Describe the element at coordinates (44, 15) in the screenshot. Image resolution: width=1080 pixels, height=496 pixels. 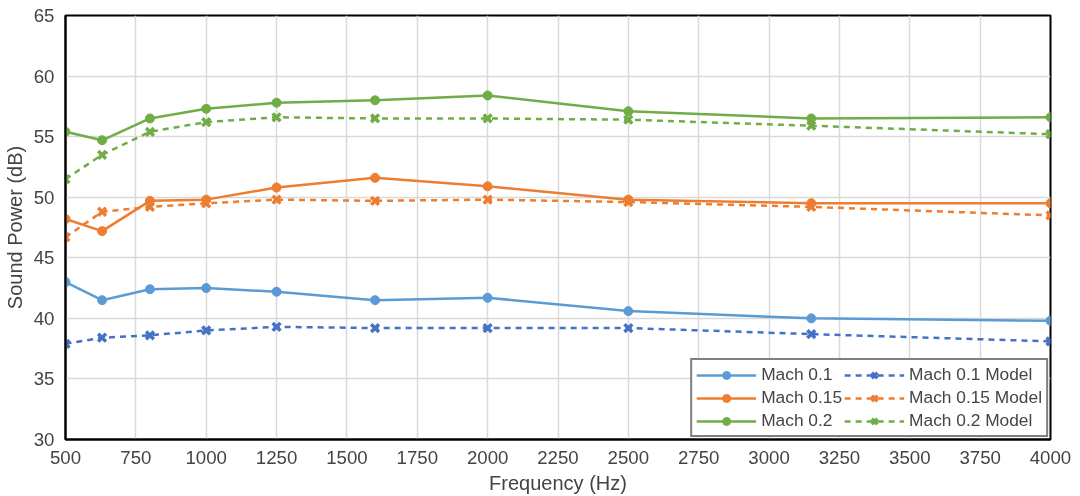
I see `y-tick-label: 65` at that location.